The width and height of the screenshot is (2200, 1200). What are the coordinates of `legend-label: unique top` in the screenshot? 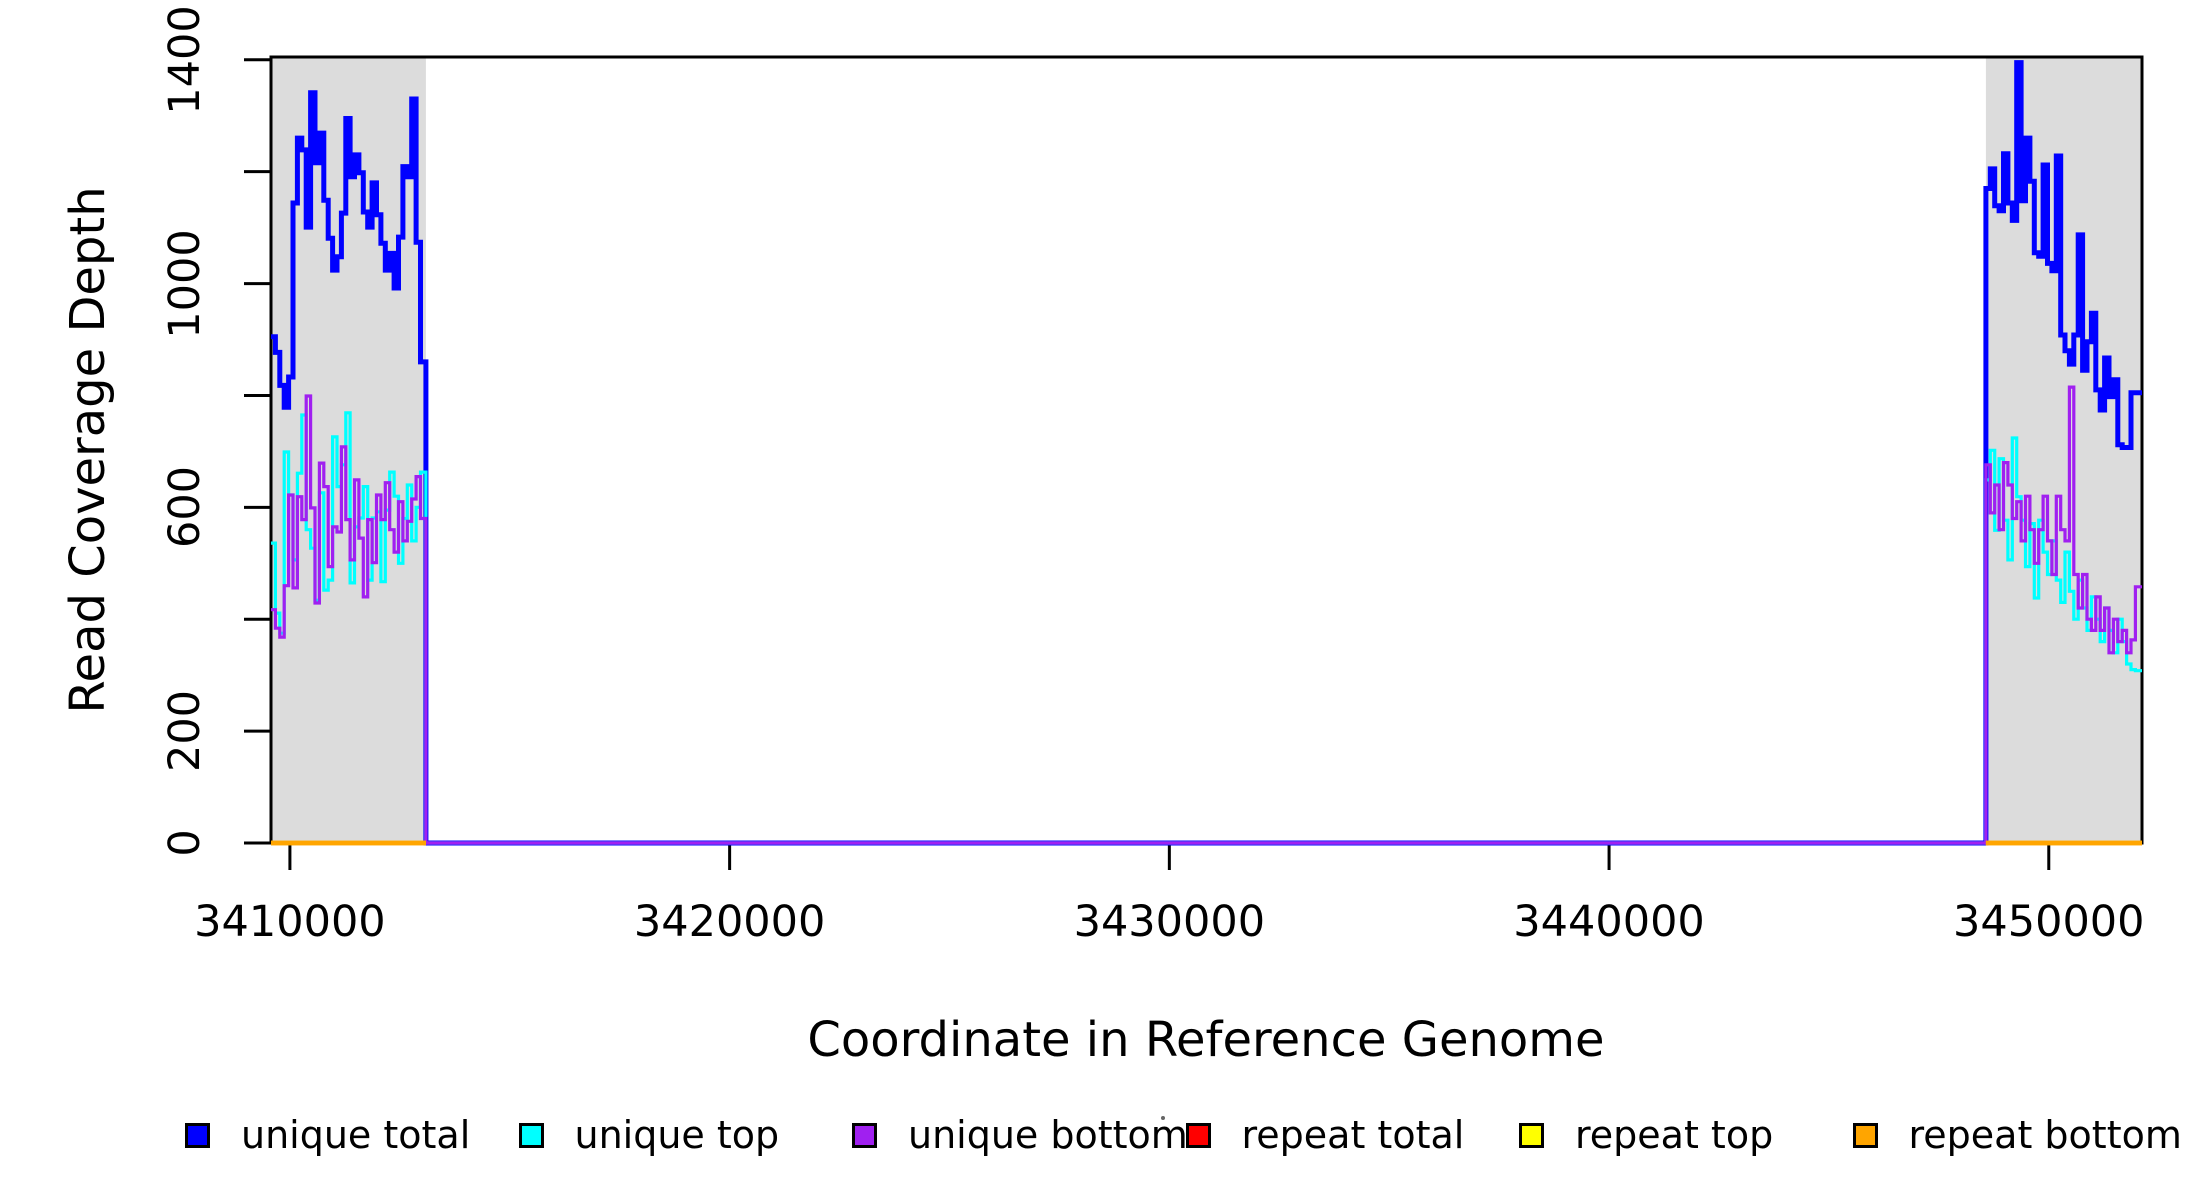 It's located at (677, 1135).